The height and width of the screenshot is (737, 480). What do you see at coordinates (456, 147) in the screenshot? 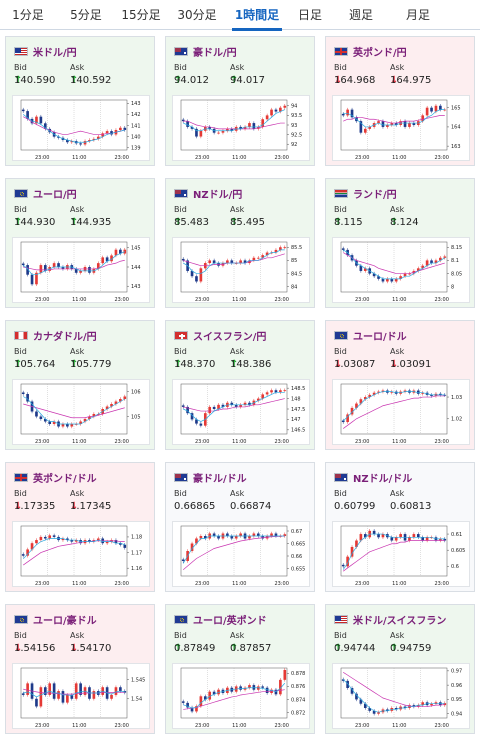
I see `y-tick-label: 163` at bounding box center [456, 147].